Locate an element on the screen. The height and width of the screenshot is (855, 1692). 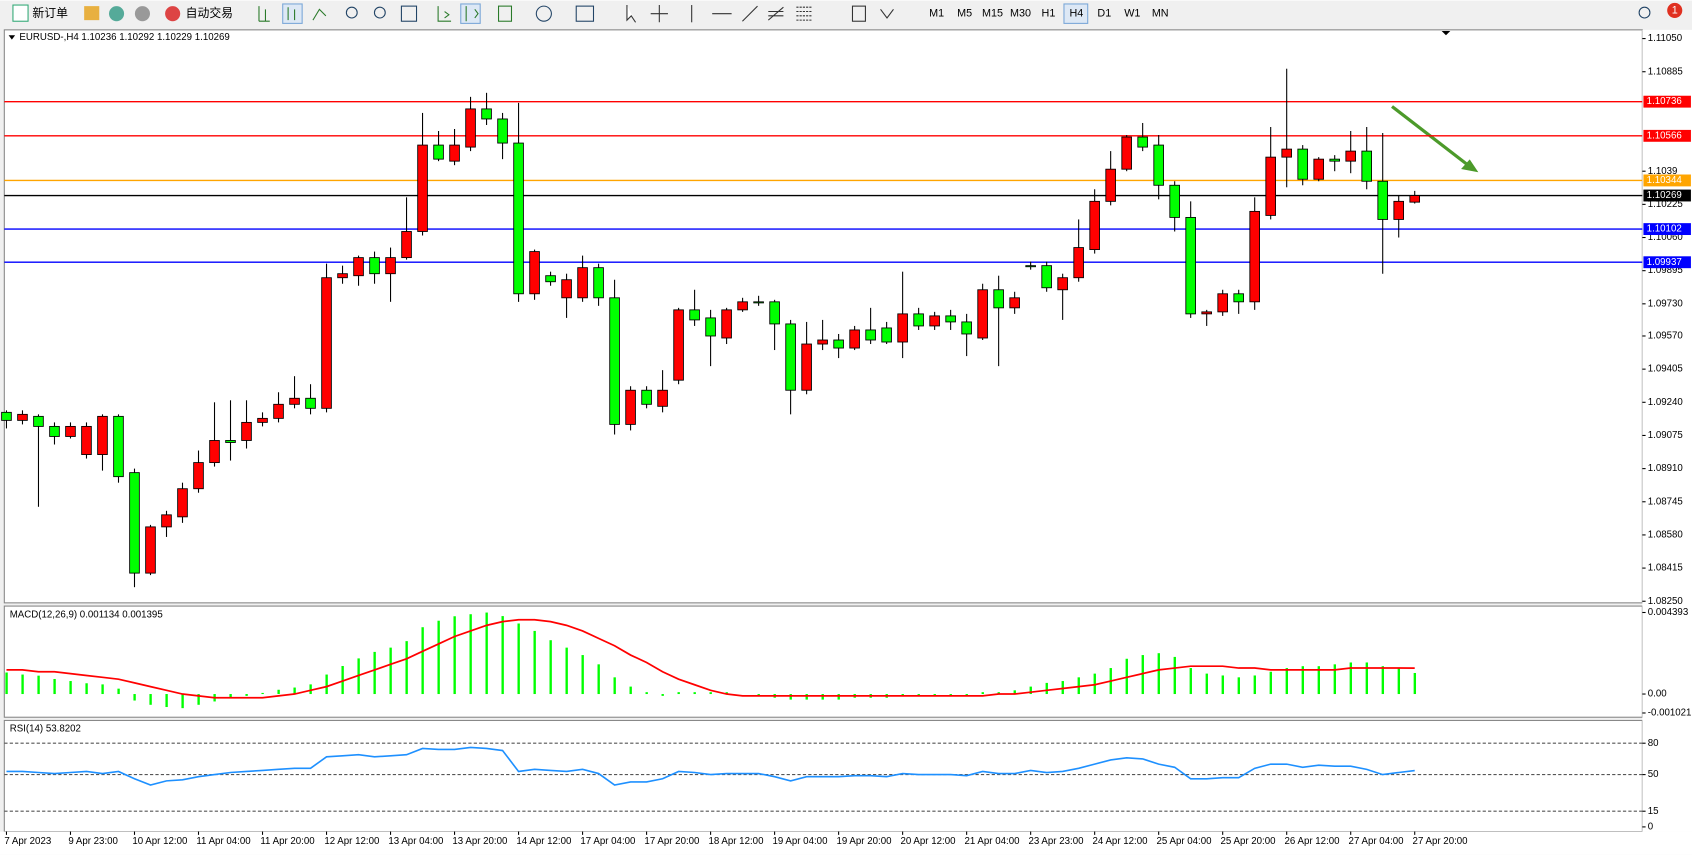
x-tick-label: 24 Apr 12:00 is located at coordinates (1121, 841).